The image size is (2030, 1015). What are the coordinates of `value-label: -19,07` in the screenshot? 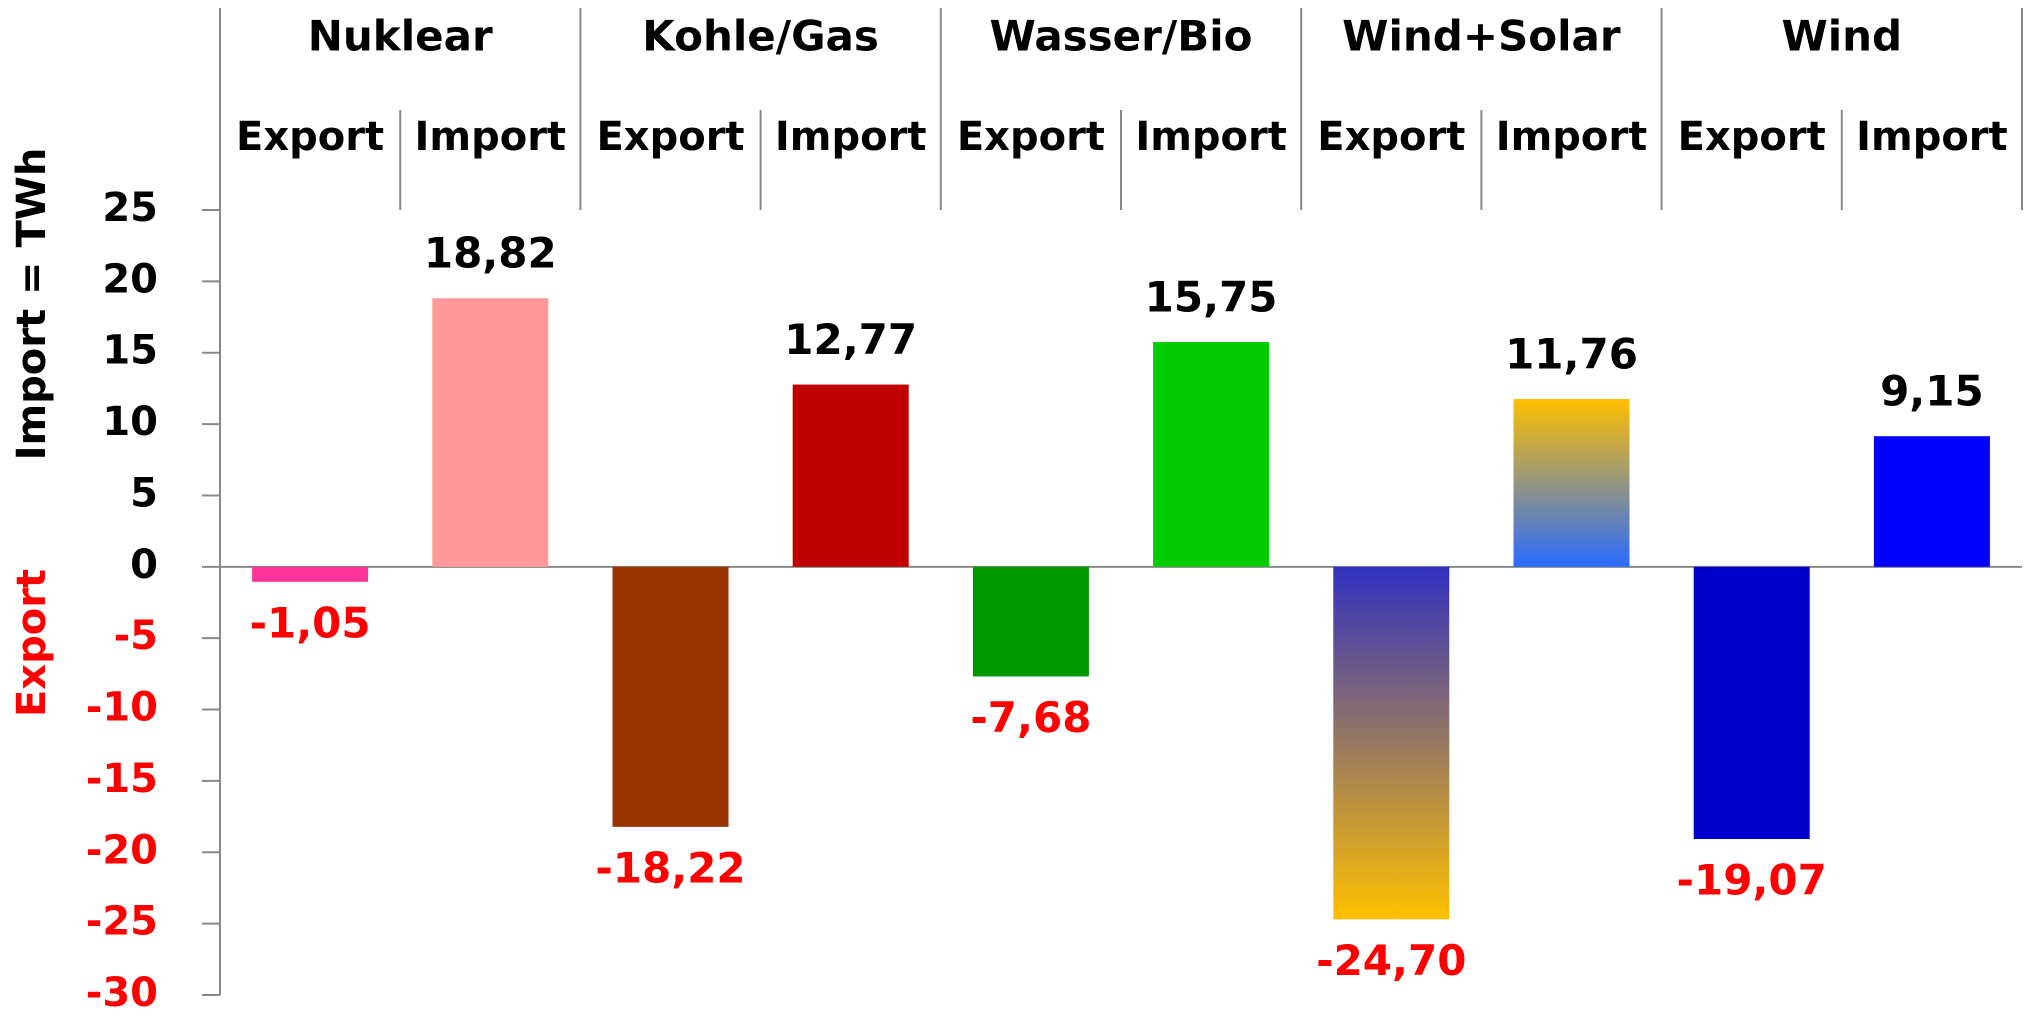 It's located at (1752, 879).